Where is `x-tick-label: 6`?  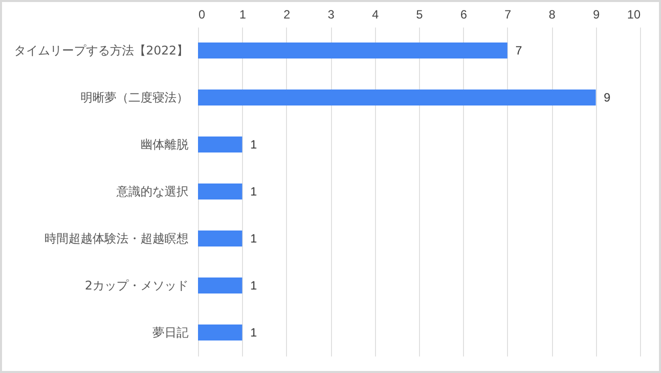 x-tick-label: 6 is located at coordinates (464, 15).